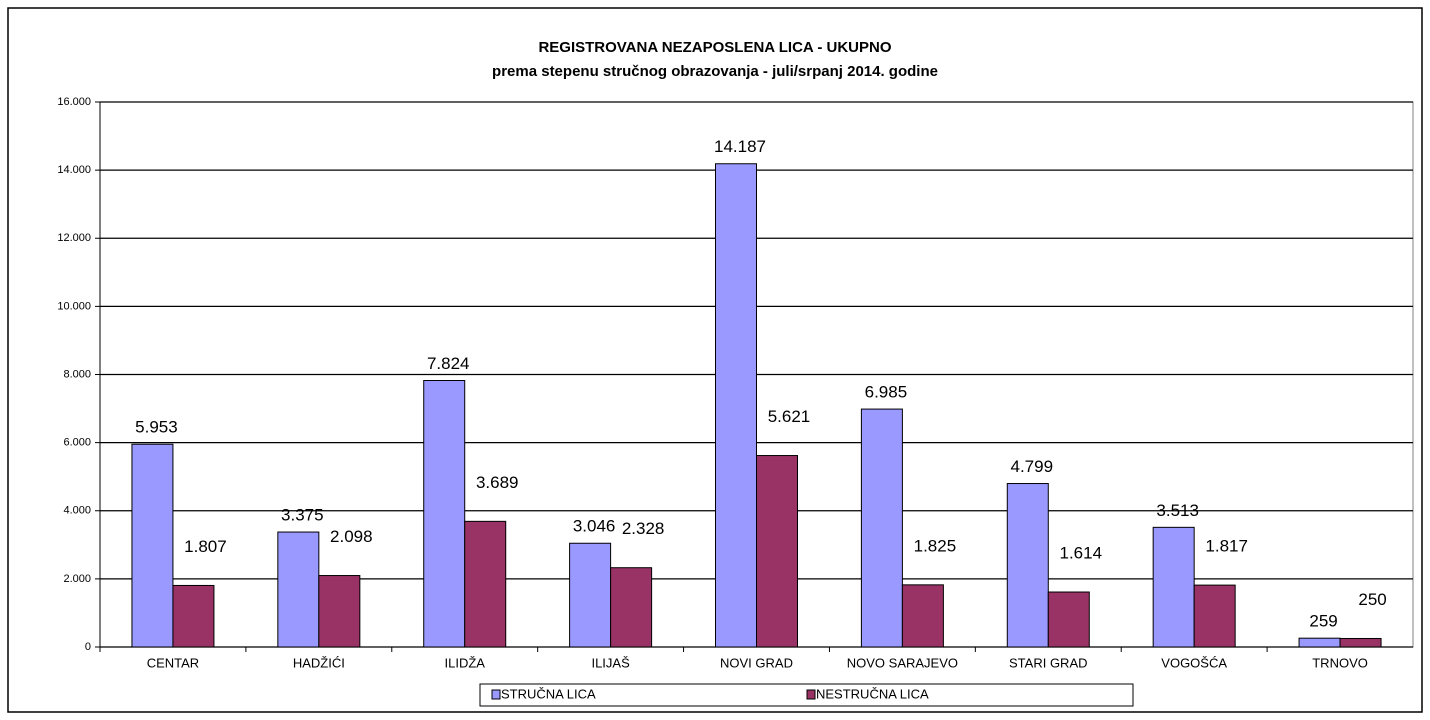 This screenshot has height=720, width=1430. Describe the element at coordinates (77, 443) in the screenshot. I see `y-tick-label: 6.000` at that location.